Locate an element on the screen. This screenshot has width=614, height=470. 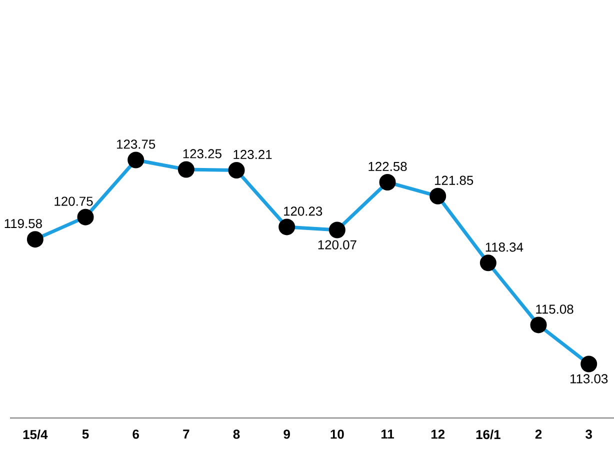
data-label: 113.03 is located at coordinates (589, 379).